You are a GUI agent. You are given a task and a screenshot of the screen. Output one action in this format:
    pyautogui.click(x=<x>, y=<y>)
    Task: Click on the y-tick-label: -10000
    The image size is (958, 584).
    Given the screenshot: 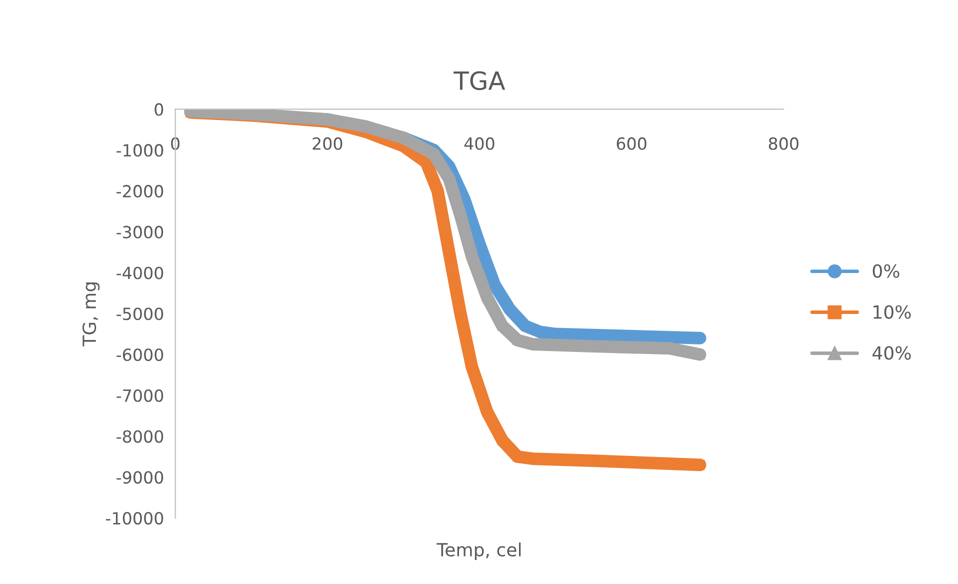 What is the action you would take?
    pyautogui.click(x=135, y=518)
    